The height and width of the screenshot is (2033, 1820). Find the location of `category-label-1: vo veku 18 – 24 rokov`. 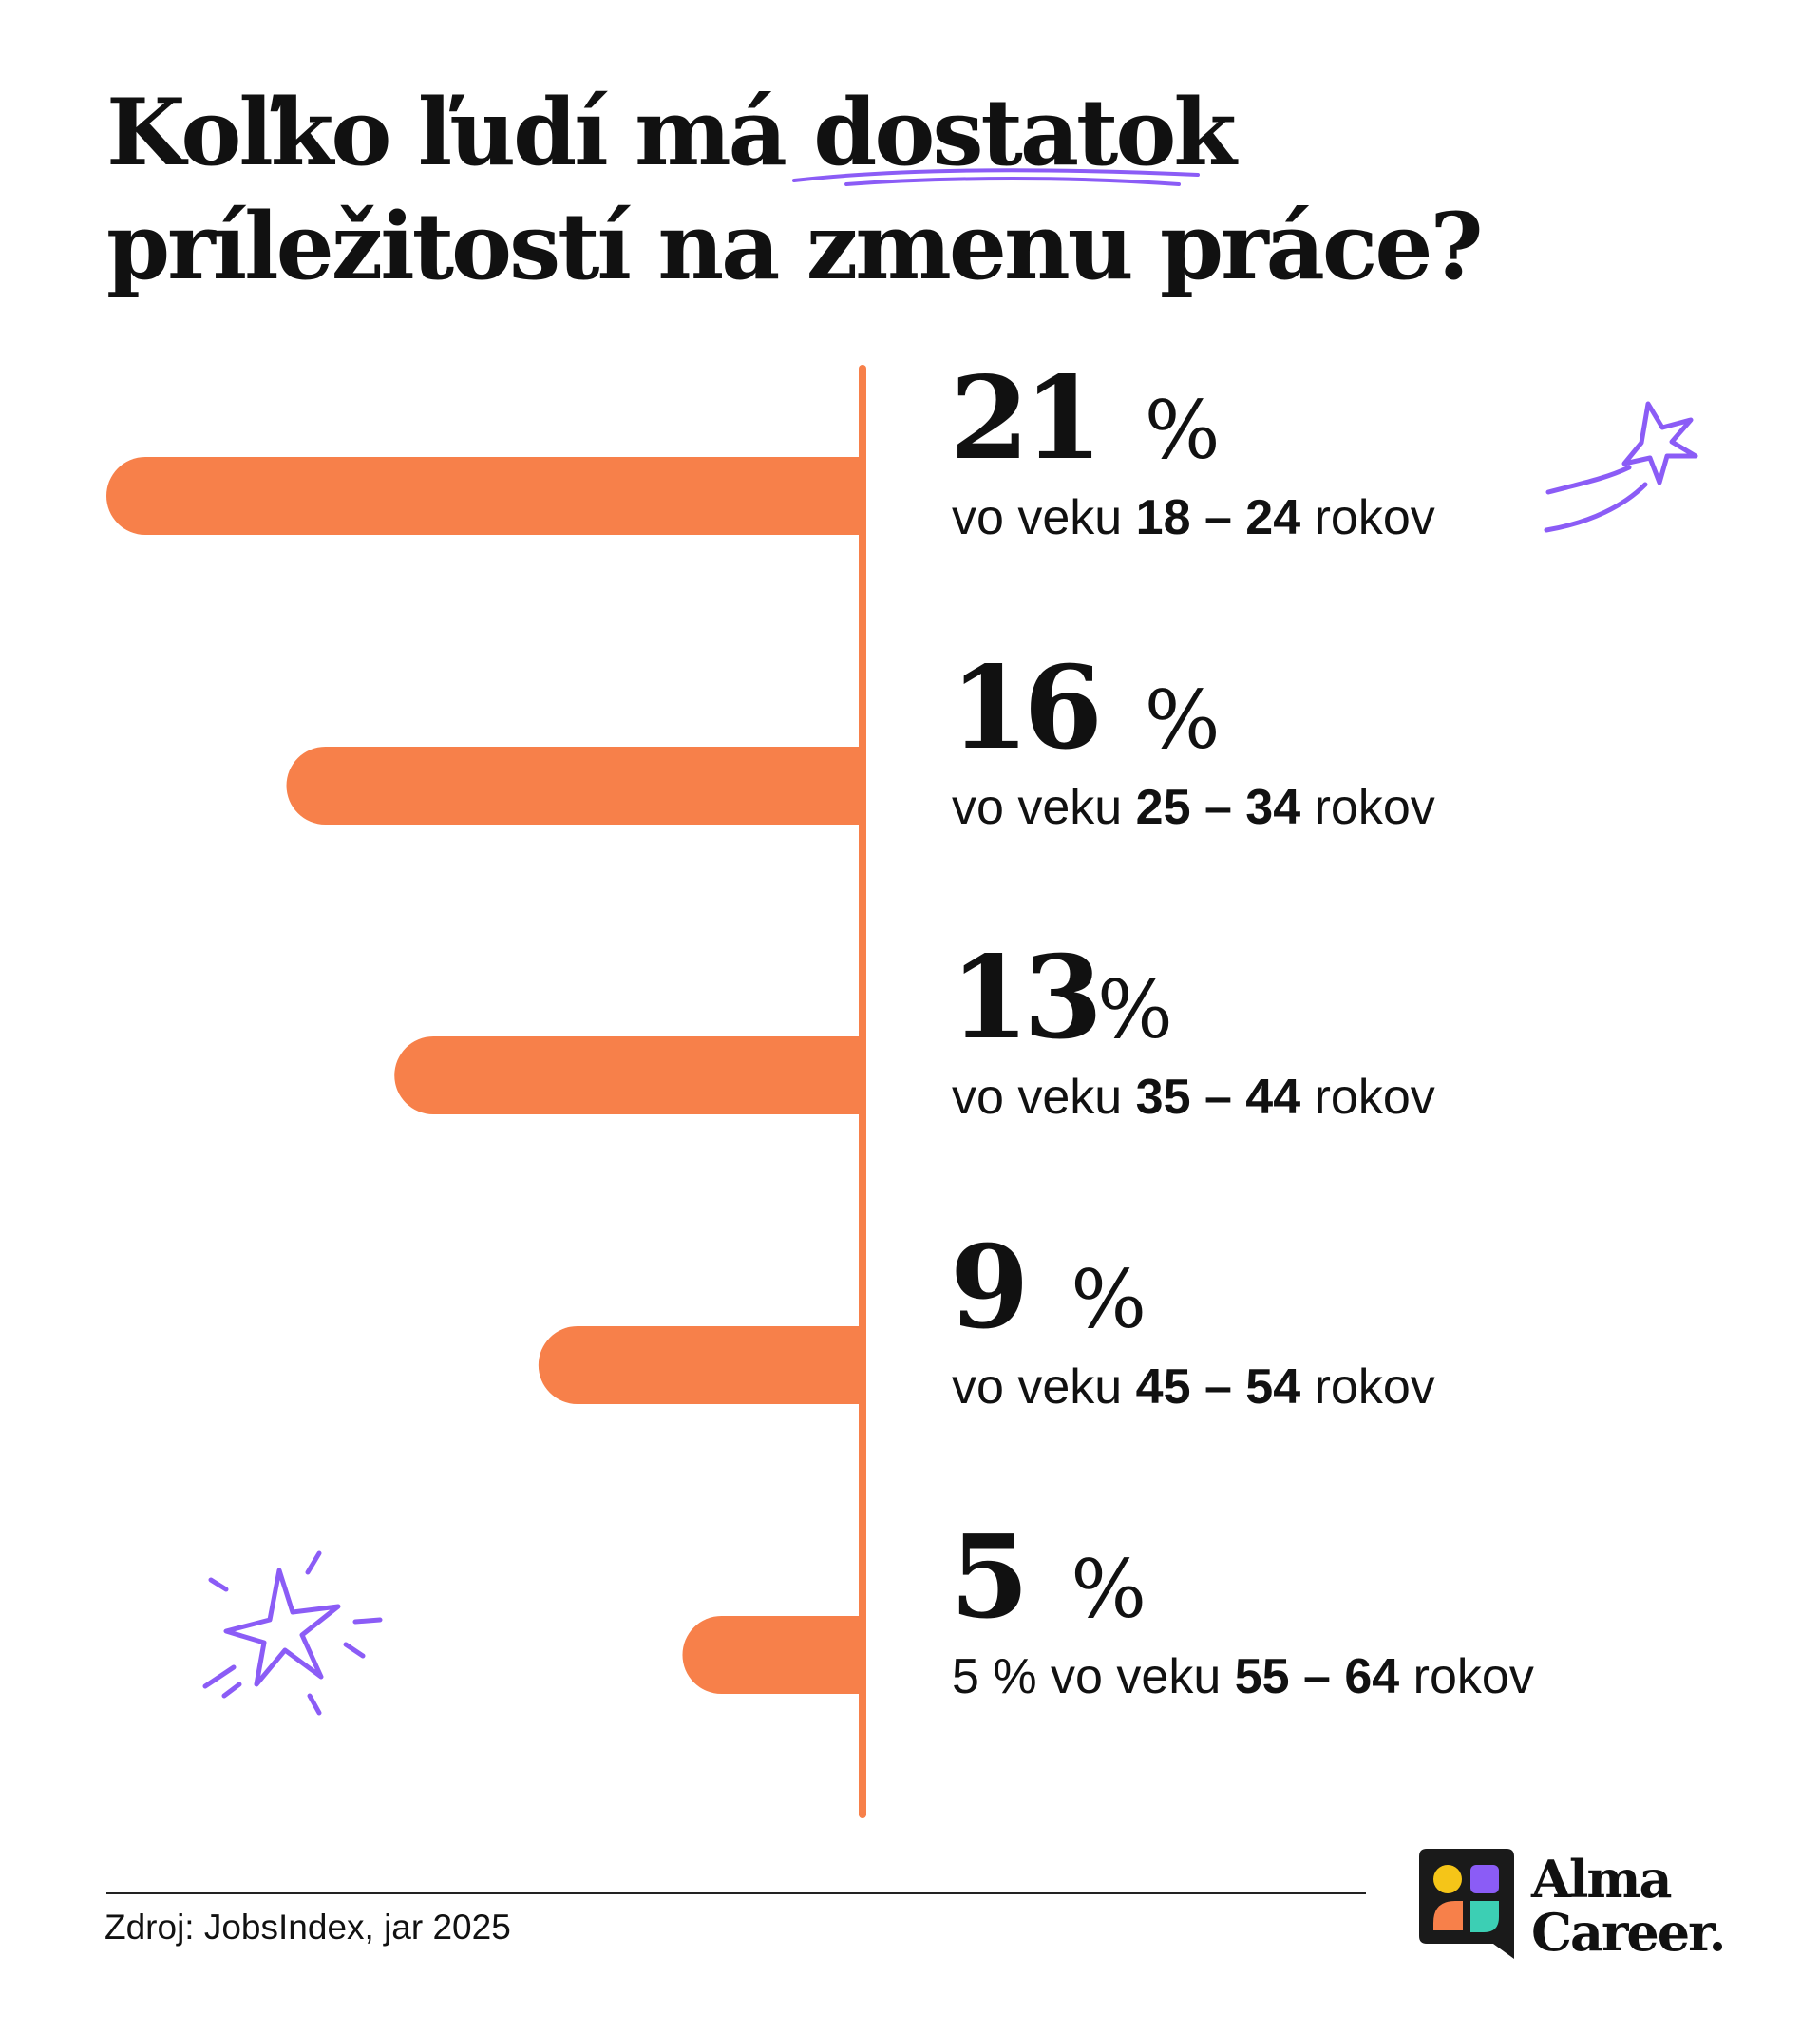

category-label-1: vo veku 18 – 24 rokov is located at coordinates (1193, 517).